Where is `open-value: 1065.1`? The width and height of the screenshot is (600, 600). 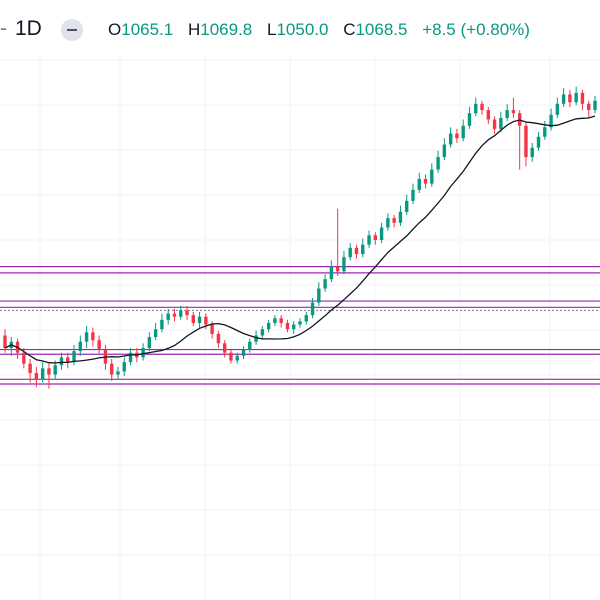 open-value: 1065.1 is located at coordinates (147, 29).